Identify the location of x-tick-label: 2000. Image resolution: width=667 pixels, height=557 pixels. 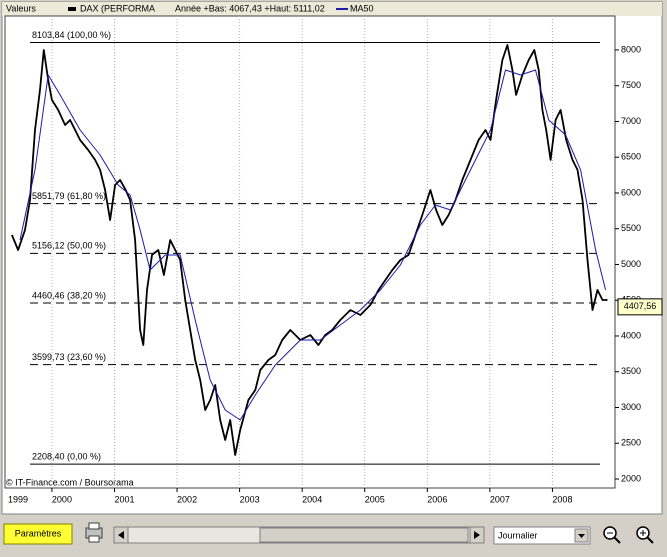
(62, 499).